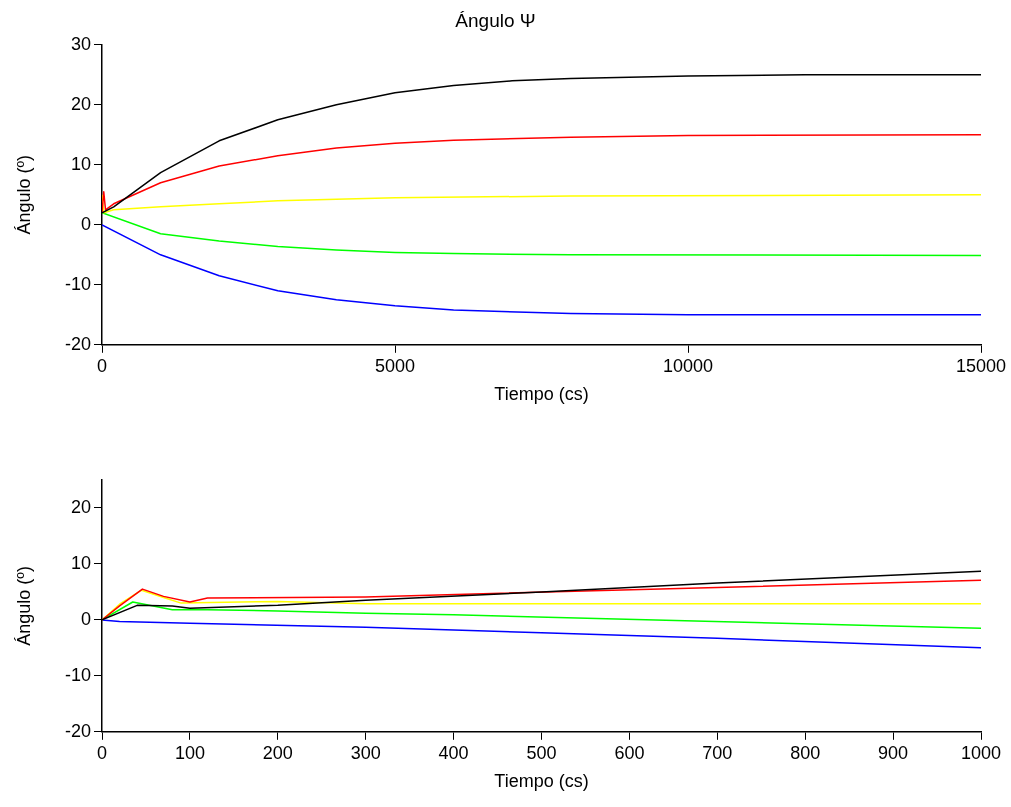 The width and height of the screenshot is (1011, 807). What do you see at coordinates (80, 43) in the screenshot?
I see `y-tick-label: 30` at bounding box center [80, 43].